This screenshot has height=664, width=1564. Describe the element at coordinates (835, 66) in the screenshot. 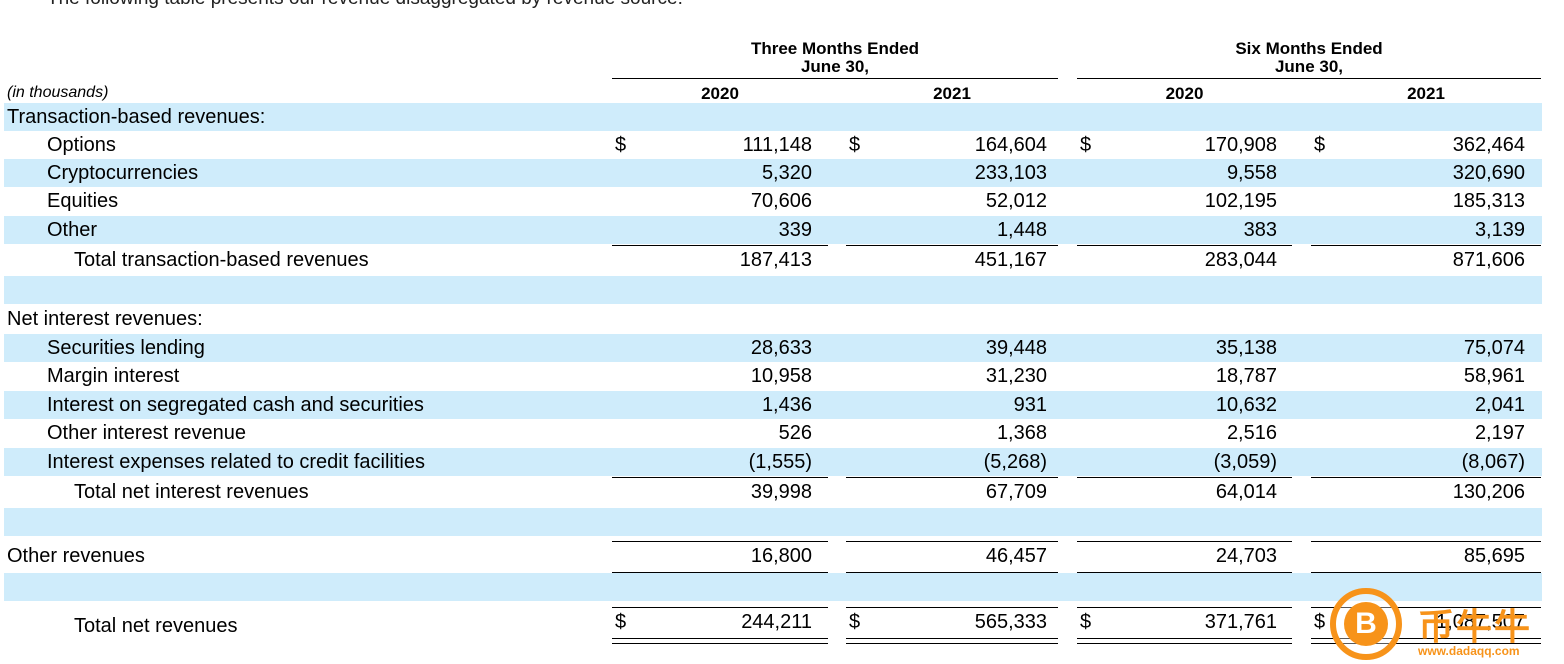

I see `header-three-months-line2: June 30,` at that location.